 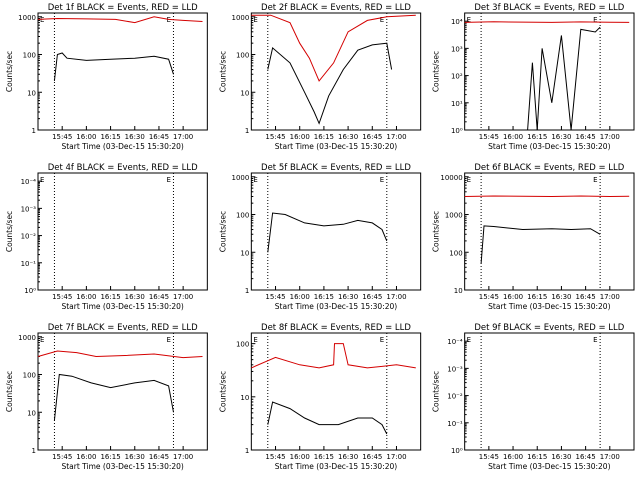 What do you see at coordinates (549, 8) in the screenshot?
I see `panel-title: Det 3f BLACK = Events, RED = LLD` at bounding box center [549, 8].